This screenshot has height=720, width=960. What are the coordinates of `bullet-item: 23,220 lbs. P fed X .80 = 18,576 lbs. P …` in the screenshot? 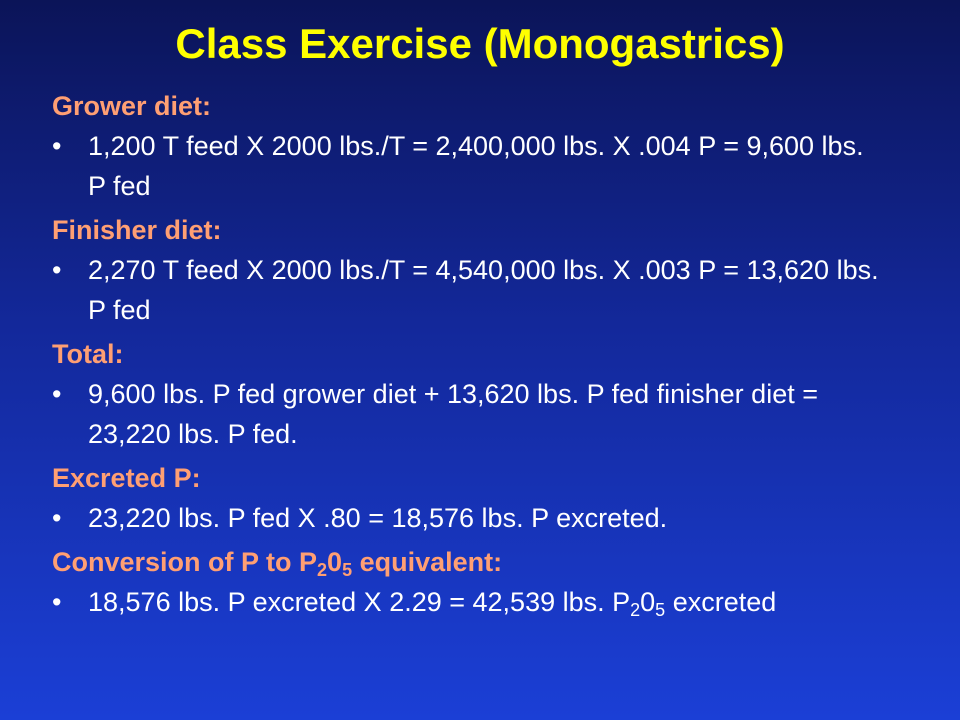 It's located at (470, 518).